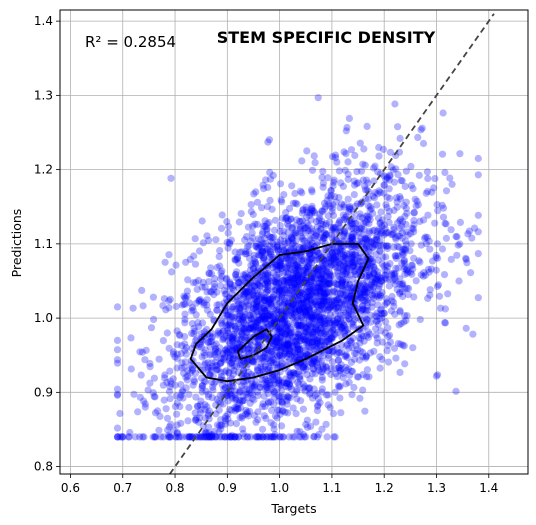  I want to click on y-tick-label: 1.2, so click(43, 170).